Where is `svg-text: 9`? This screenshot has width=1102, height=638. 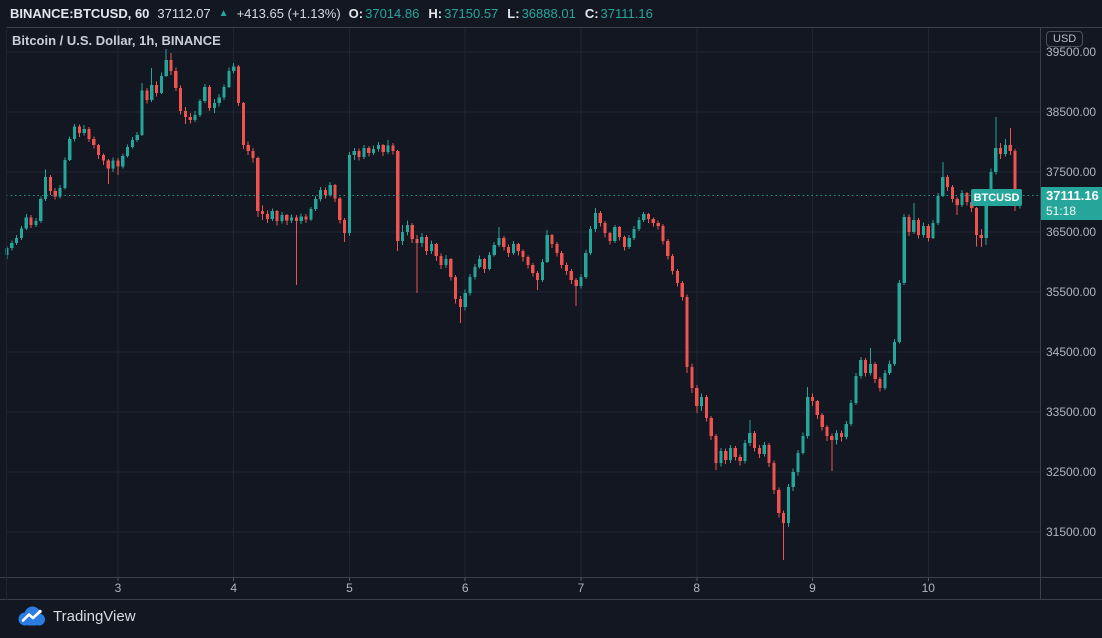
svg-text: 9 is located at coordinates (812, 588).